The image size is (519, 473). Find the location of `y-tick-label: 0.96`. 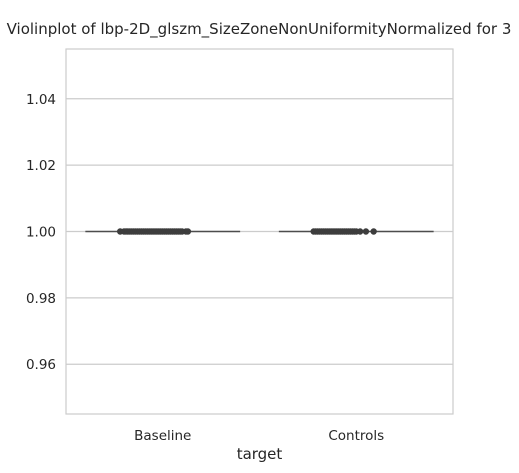

y-tick-label: 0.96 is located at coordinates (41, 365).